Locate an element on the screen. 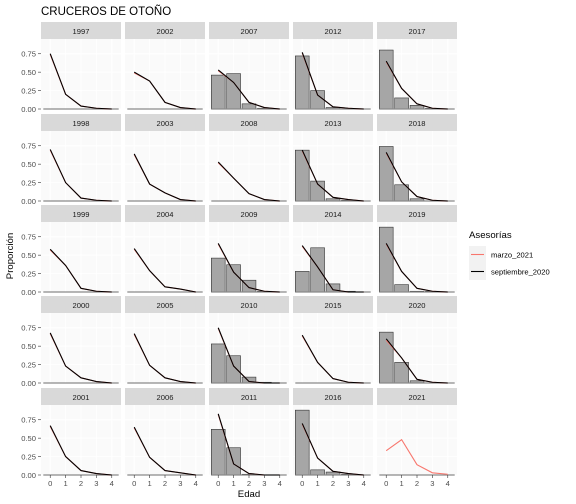 The image size is (576, 504). legend: Asesorías marzo_2021 septiembre_2020 is located at coordinates (509, 255).